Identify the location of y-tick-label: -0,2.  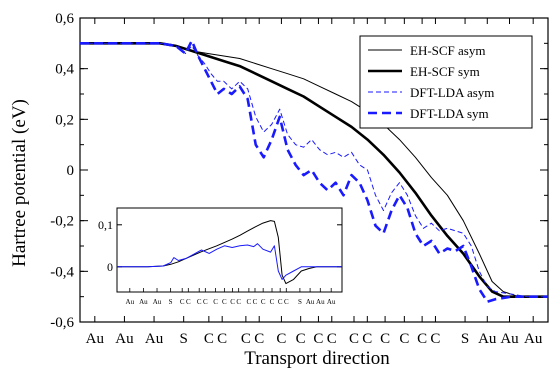
(62, 222).